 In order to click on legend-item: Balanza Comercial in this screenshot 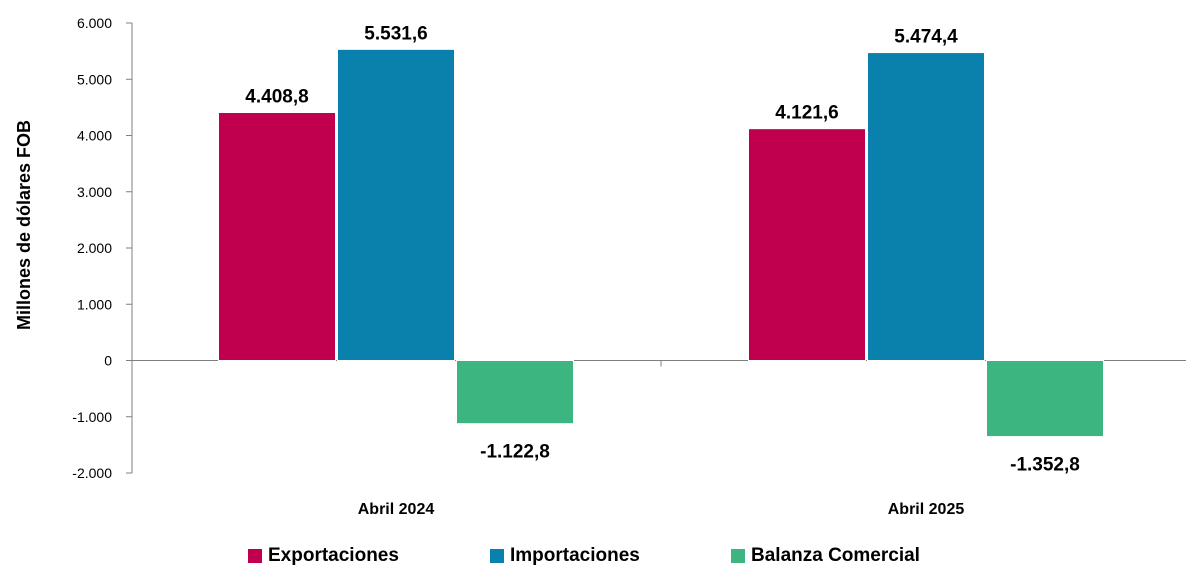, I will do `click(825, 556)`.